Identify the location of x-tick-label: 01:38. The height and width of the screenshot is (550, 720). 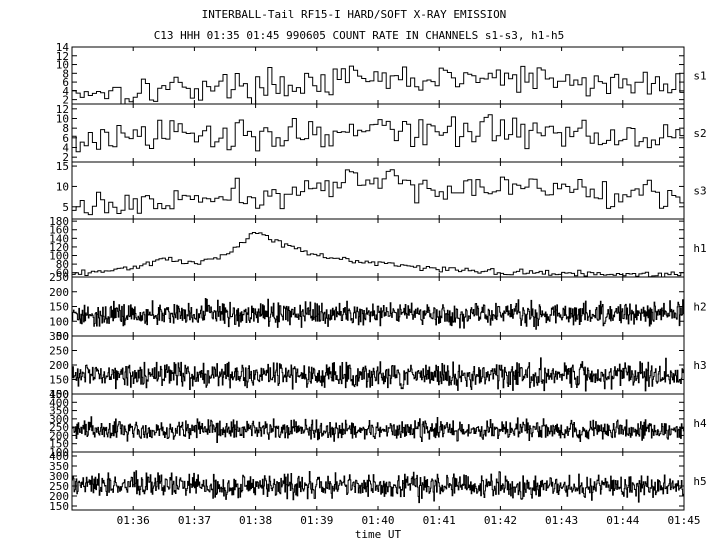
(255, 520).